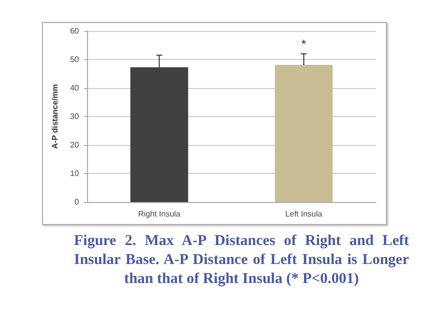  Describe the element at coordinates (75, 31) in the screenshot. I see `y-tick-label: 60` at that location.